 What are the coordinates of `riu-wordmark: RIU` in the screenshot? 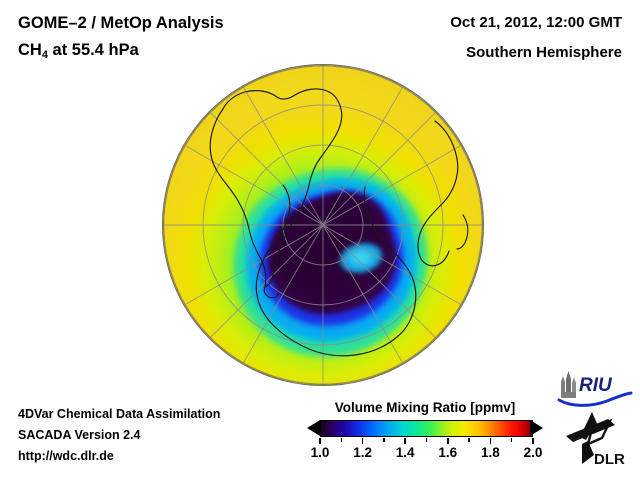 It's located at (596, 385).